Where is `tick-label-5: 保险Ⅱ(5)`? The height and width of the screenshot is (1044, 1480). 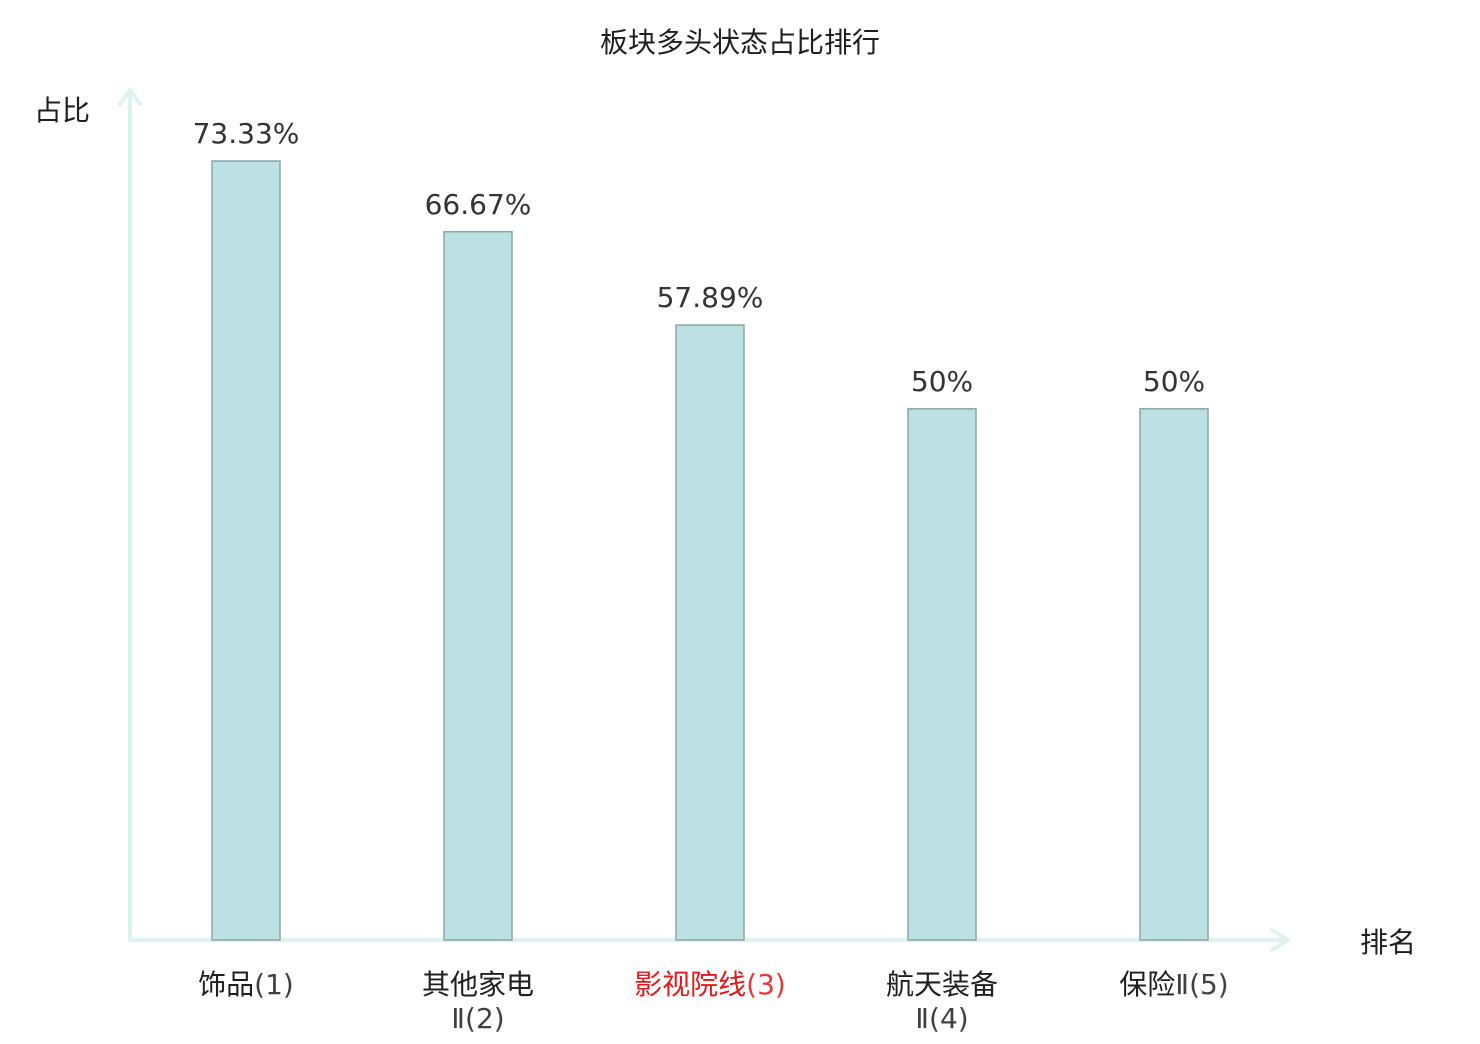
tick-label-5: 保险Ⅱ(5) is located at coordinates (1173, 984).